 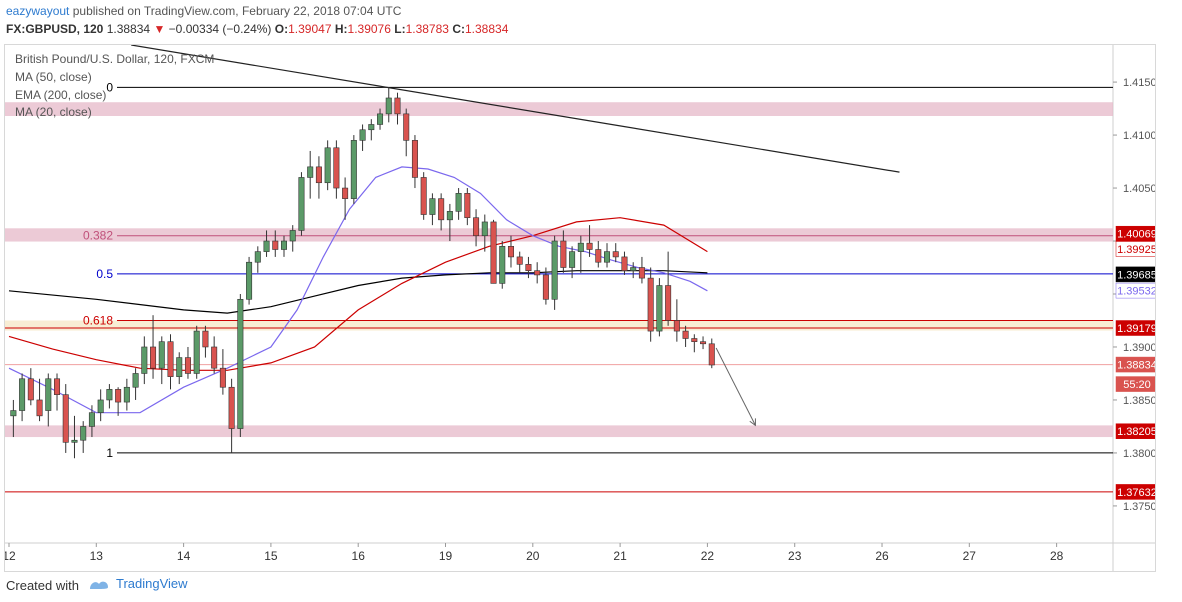 What do you see at coordinates (1134, 308) in the screenshot?
I see `price-scale` at bounding box center [1134, 308].